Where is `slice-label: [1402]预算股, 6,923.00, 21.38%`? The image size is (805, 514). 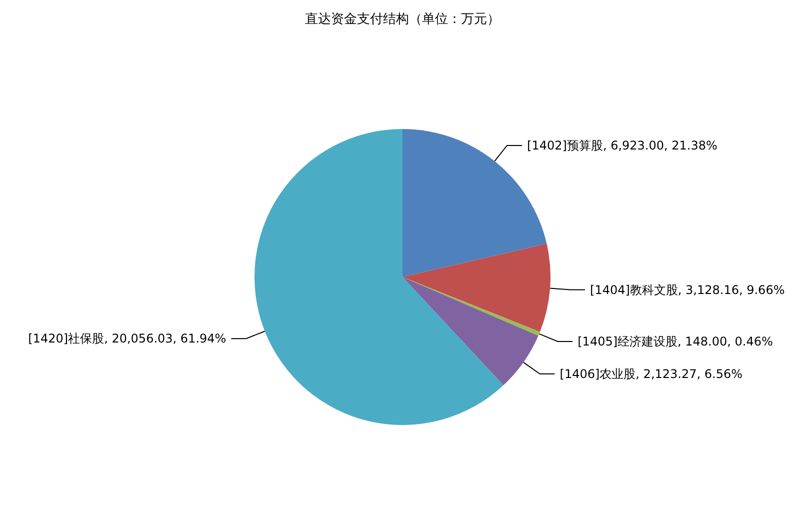 slice-label: [1402]预算股, 6,923.00, 21.38% is located at coordinates (622, 145).